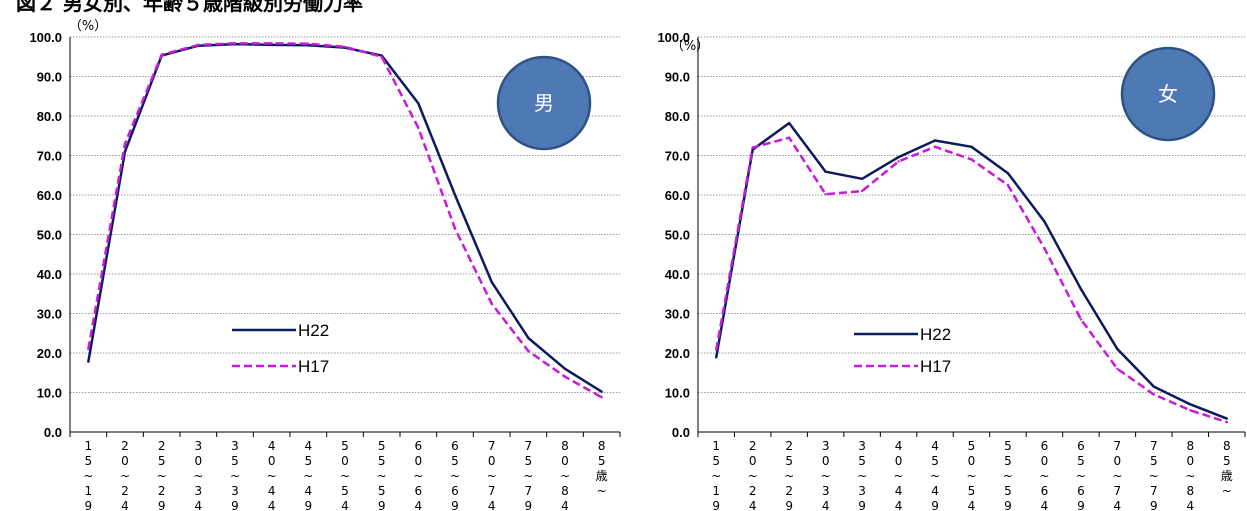  Describe the element at coordinates (935, 475) in the screenshot. I see `female-x-category-label: 4 5 ~4 9` at that location.